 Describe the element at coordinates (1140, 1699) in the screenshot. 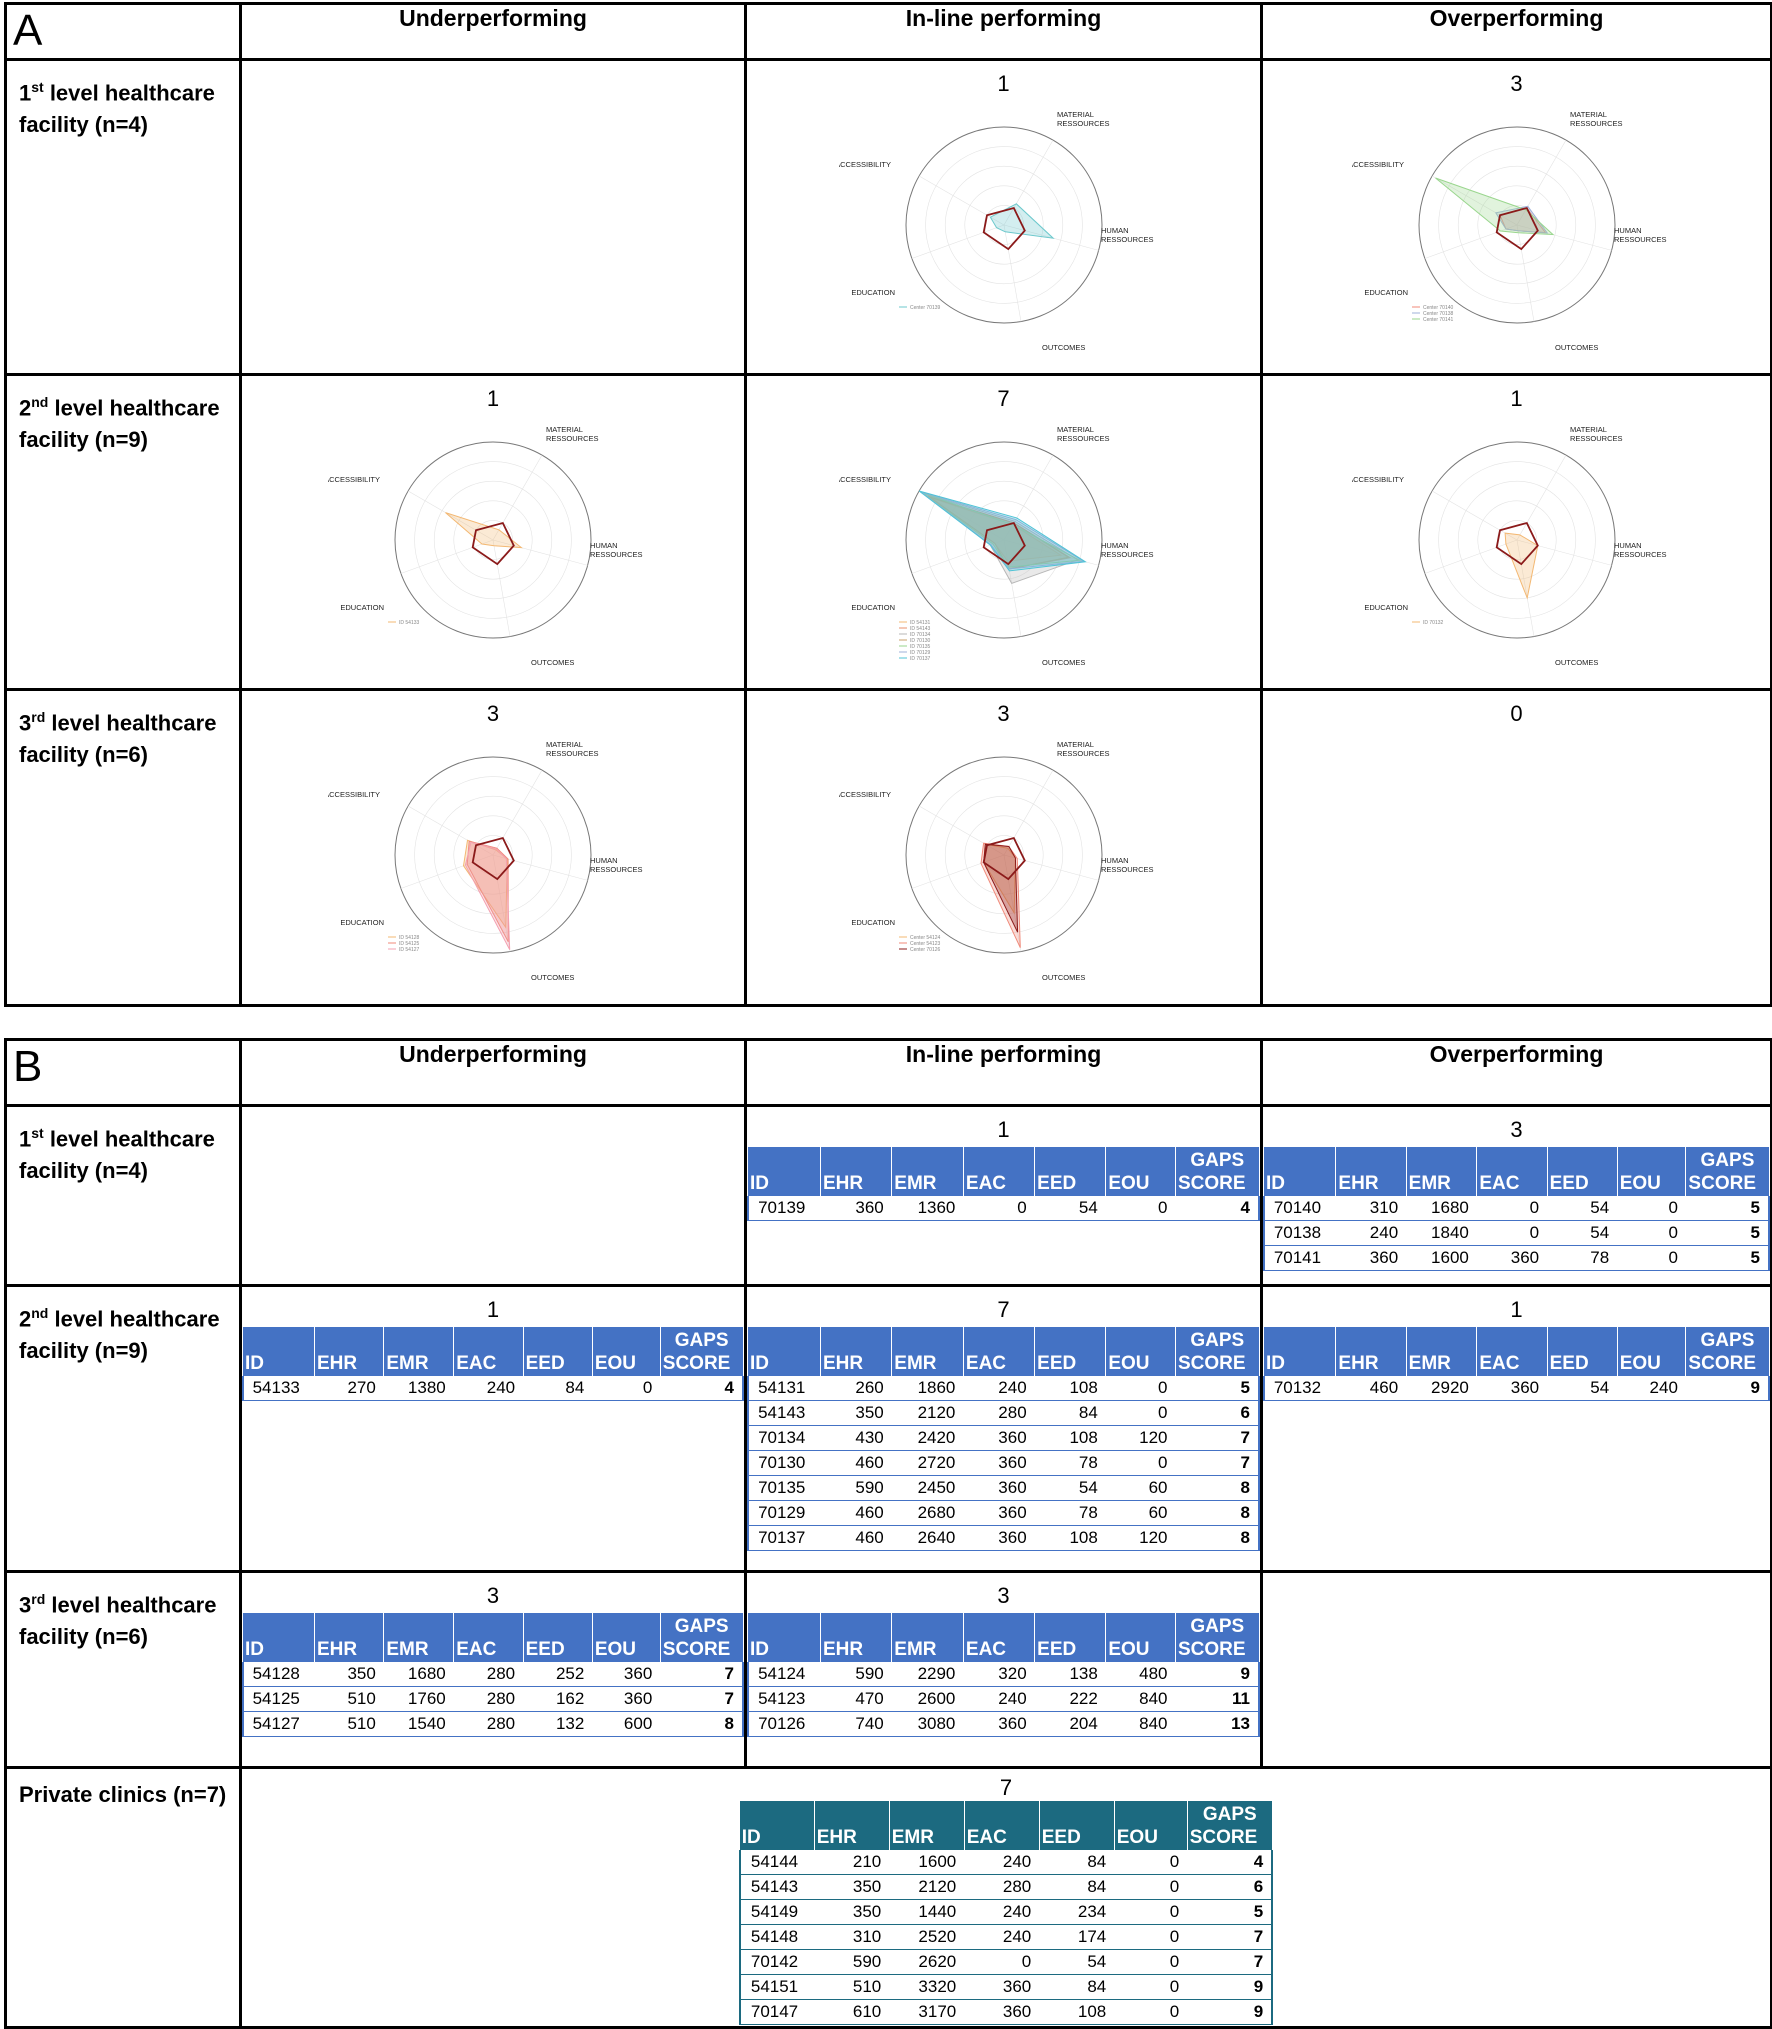

I see `table-cell: 840` at that location.